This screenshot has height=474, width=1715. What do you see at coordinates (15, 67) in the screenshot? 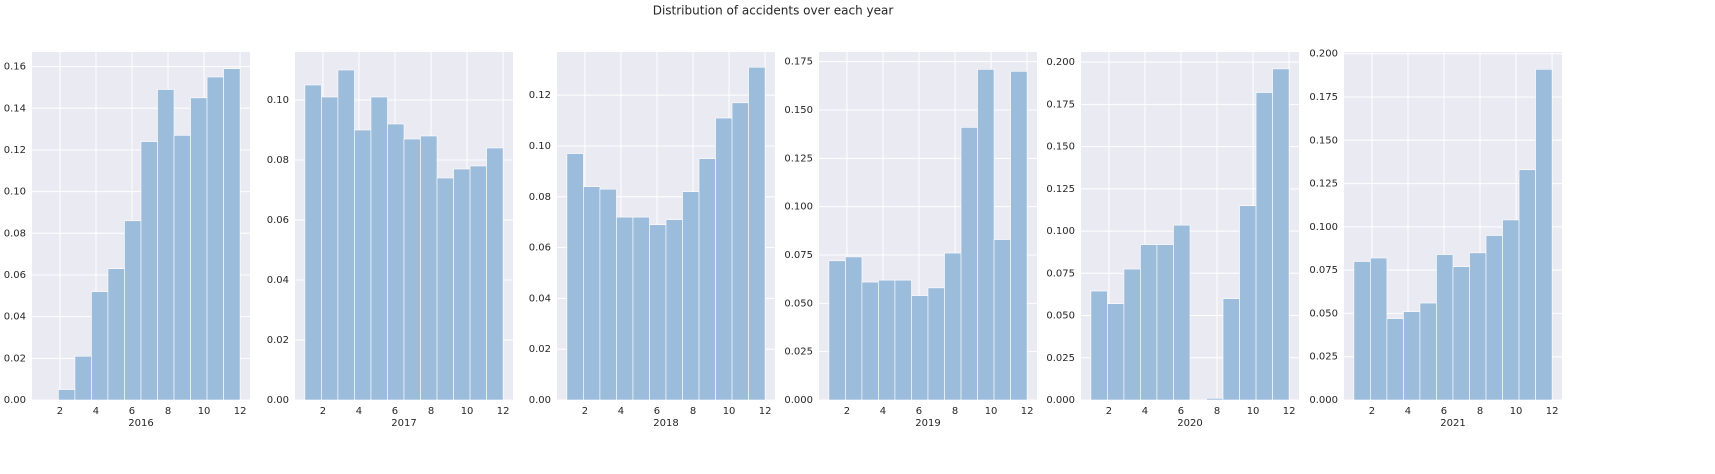
I see `y-tick-label: 0.16` at bounding box center [15, 67].